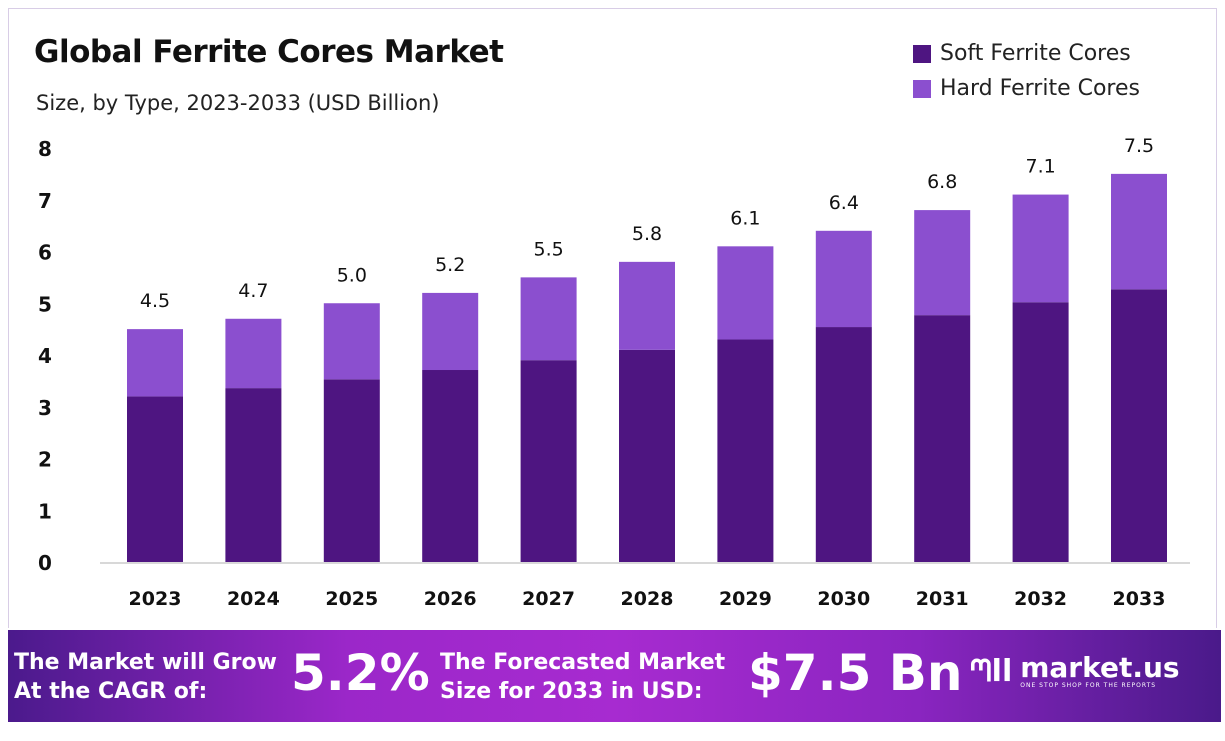  Describe the element at coordinates (269, 52) in the screenshot. I see `chart-title: Global Ferrite Cores Market` at that location.